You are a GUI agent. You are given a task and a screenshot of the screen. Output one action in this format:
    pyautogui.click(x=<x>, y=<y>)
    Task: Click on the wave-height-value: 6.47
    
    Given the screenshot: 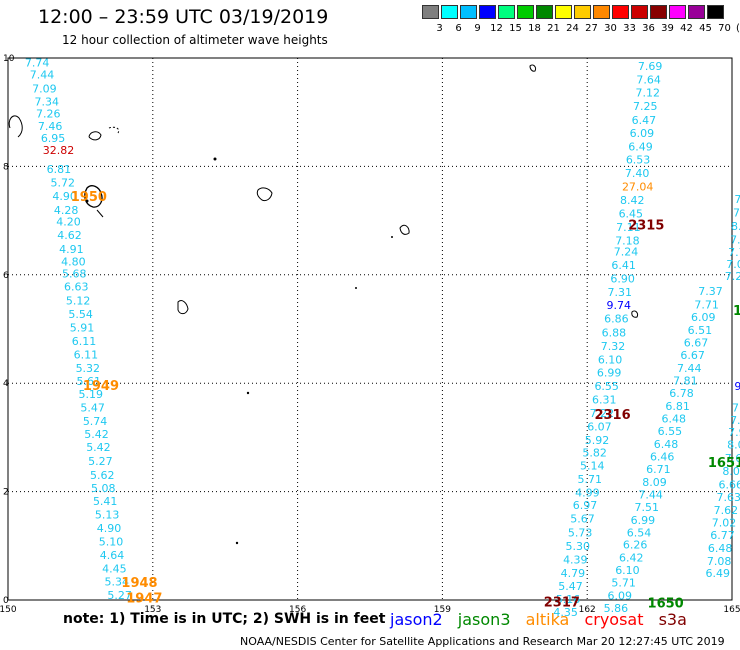 What is the action you would take?
    pyautogui.click(x=644, y=120)
    